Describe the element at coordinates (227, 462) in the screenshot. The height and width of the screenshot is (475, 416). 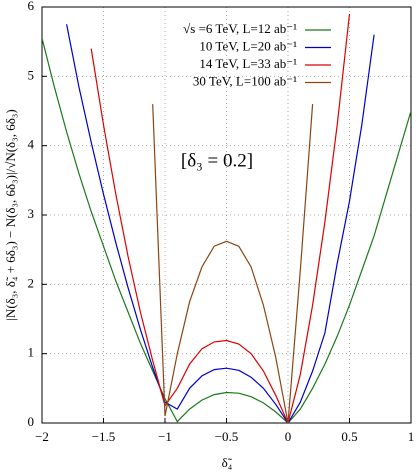
I see `x-axis-label: δ̃₄` at that location.